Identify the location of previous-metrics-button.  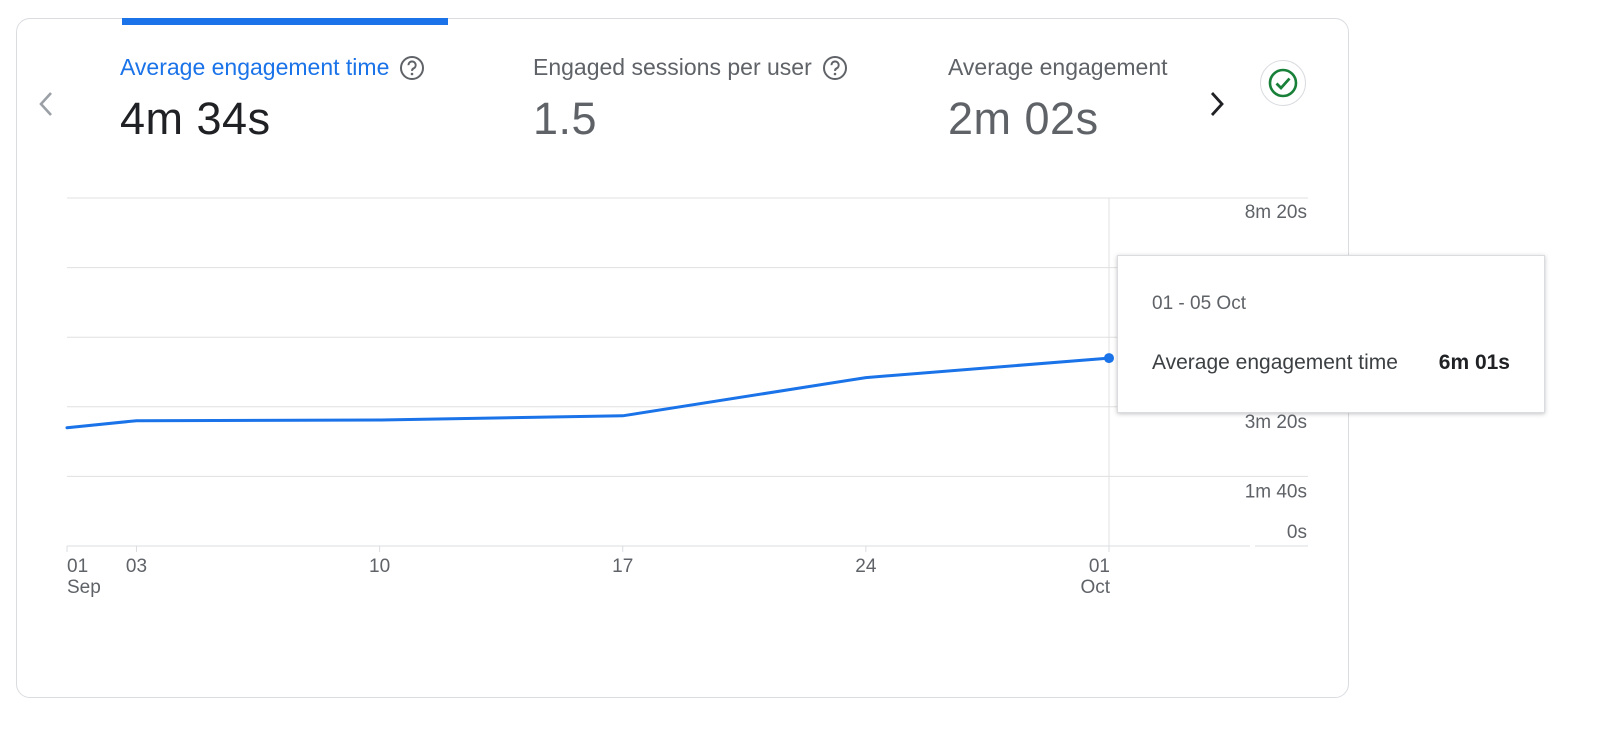
(47, 104).